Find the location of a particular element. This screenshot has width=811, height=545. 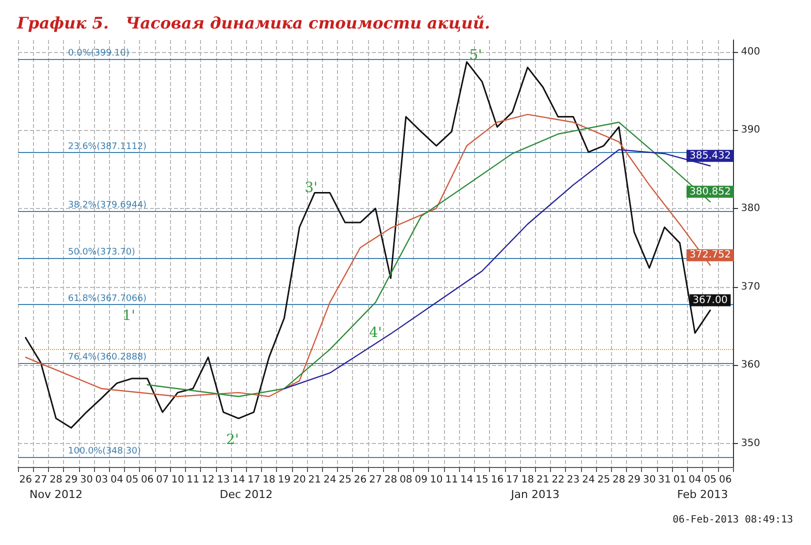

ref-line-label: 61.8%(367.7066) is located at coordinates (107, 299).